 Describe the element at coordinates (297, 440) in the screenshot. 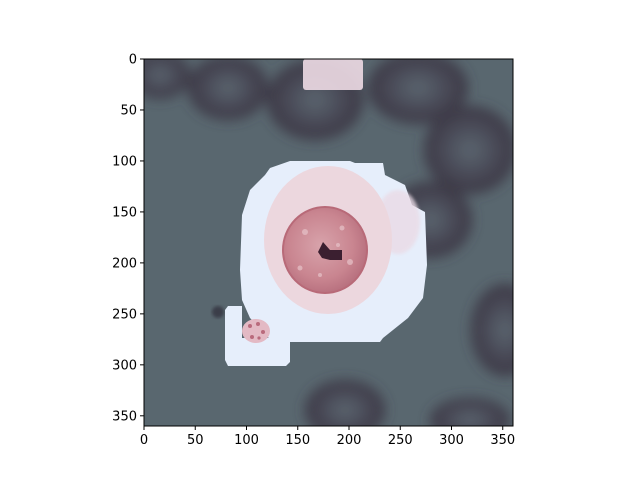

I see `x-tick-label: 150` at that location.